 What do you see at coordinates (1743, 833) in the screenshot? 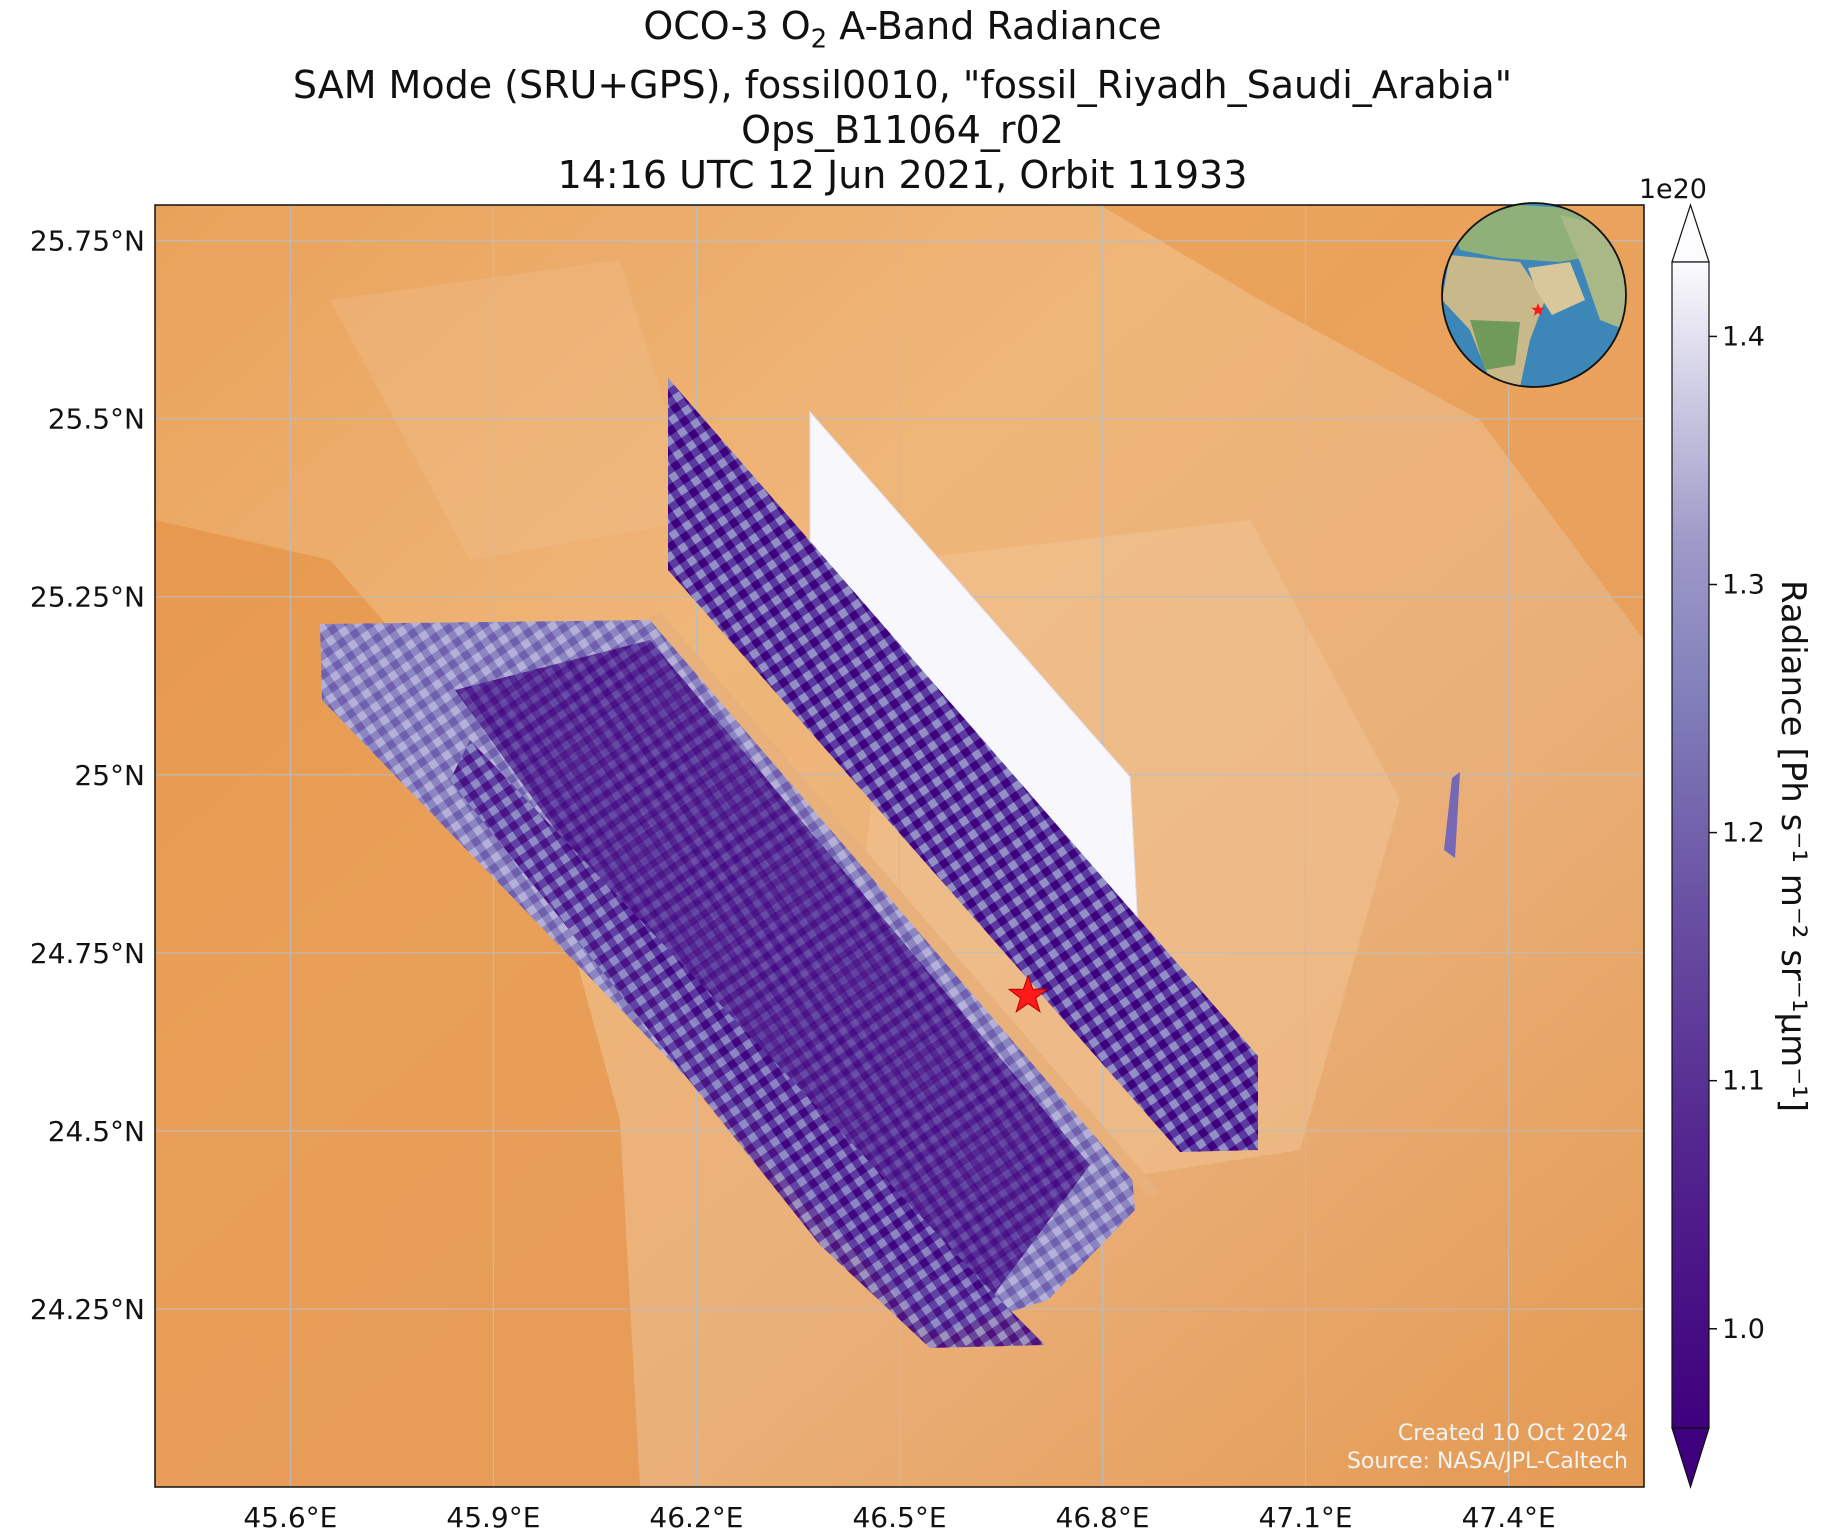
I see `colorbar-tick-label: 1.2` at bounding box center [1743, 833].